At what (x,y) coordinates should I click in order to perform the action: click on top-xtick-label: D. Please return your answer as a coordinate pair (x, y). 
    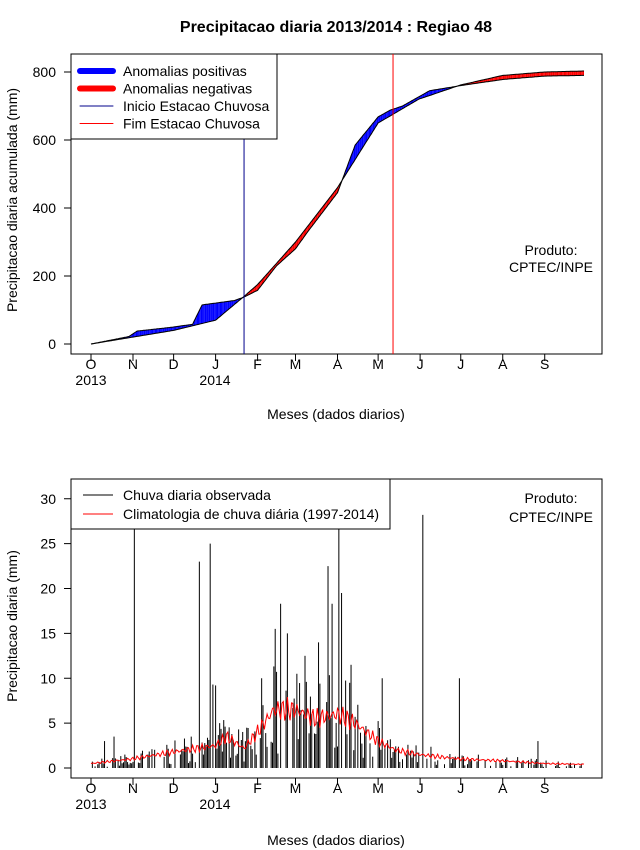
    Looking at the image, I should click on (174, 364).